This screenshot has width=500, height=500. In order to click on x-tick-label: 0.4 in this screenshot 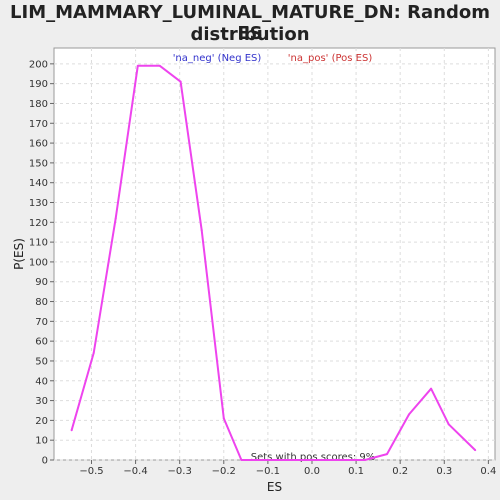, I will do `click(488, 471)`.